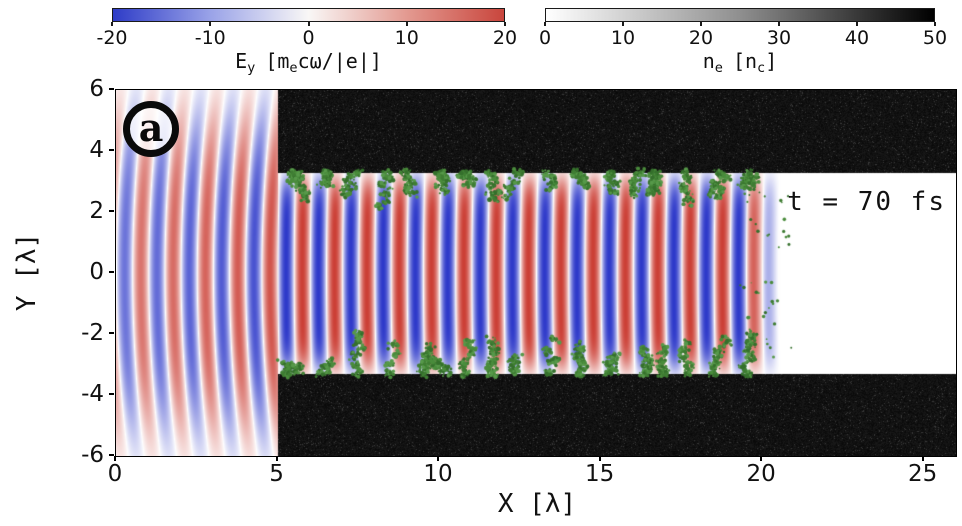  What do you see at coordinates (339, 61) in the screenshot?
I see `ey-label-units-rest: cω/|e|]` at bounding box center [339, 61].